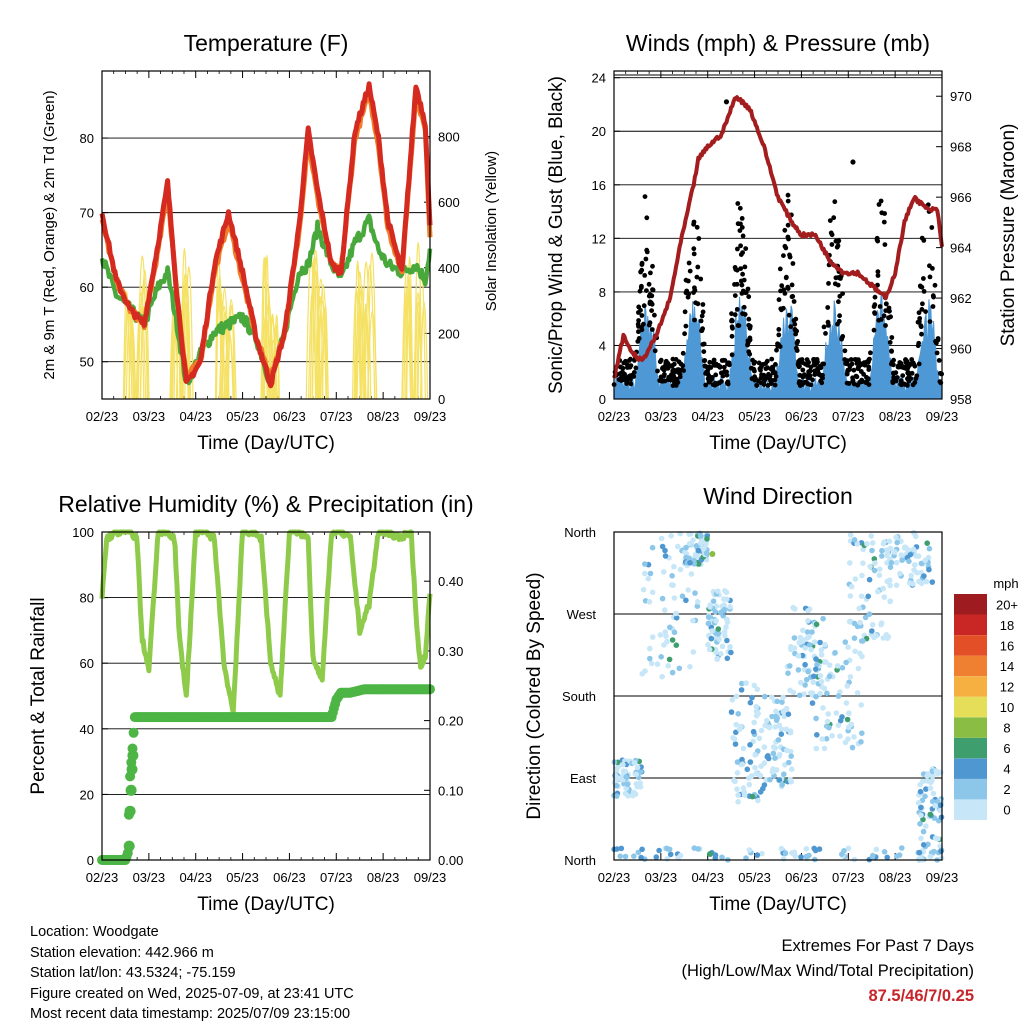  What do you see at coordinates (1007, 707) in the screenshot?
I see `colorbar-label: 10` at bounding box center [1007, 707].